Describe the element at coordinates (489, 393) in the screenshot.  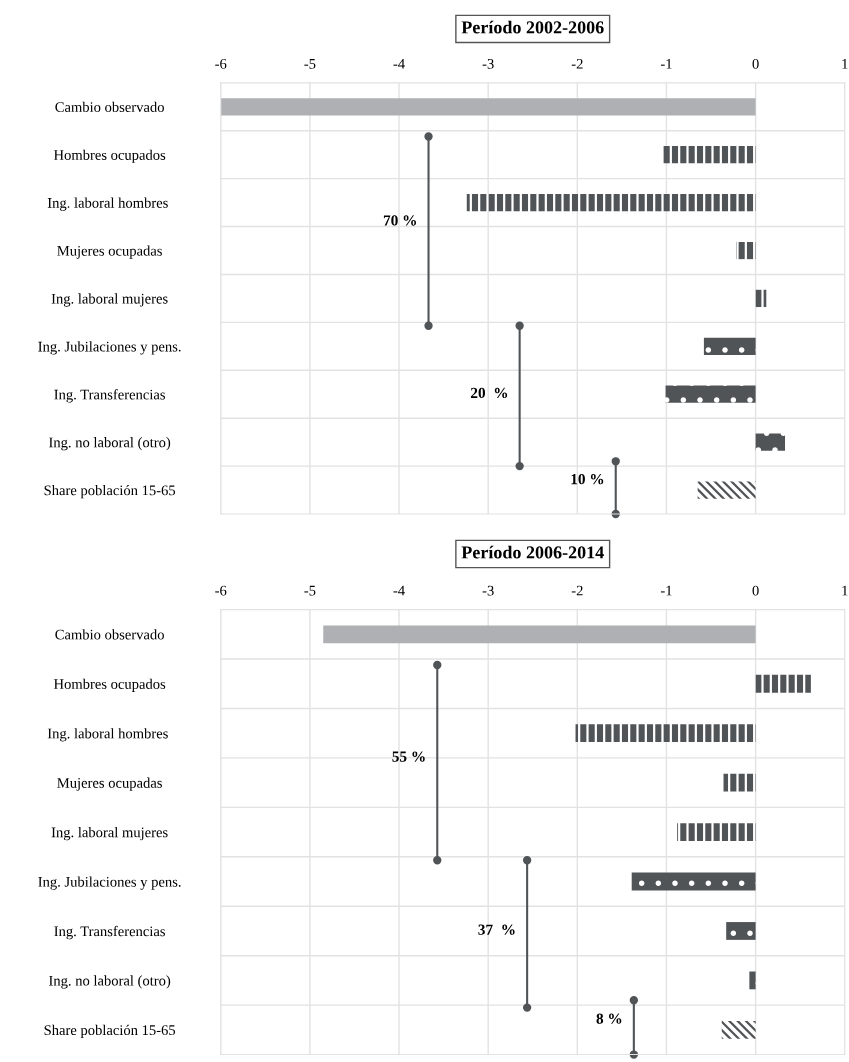
I see `annotation: 20 %` at that location.